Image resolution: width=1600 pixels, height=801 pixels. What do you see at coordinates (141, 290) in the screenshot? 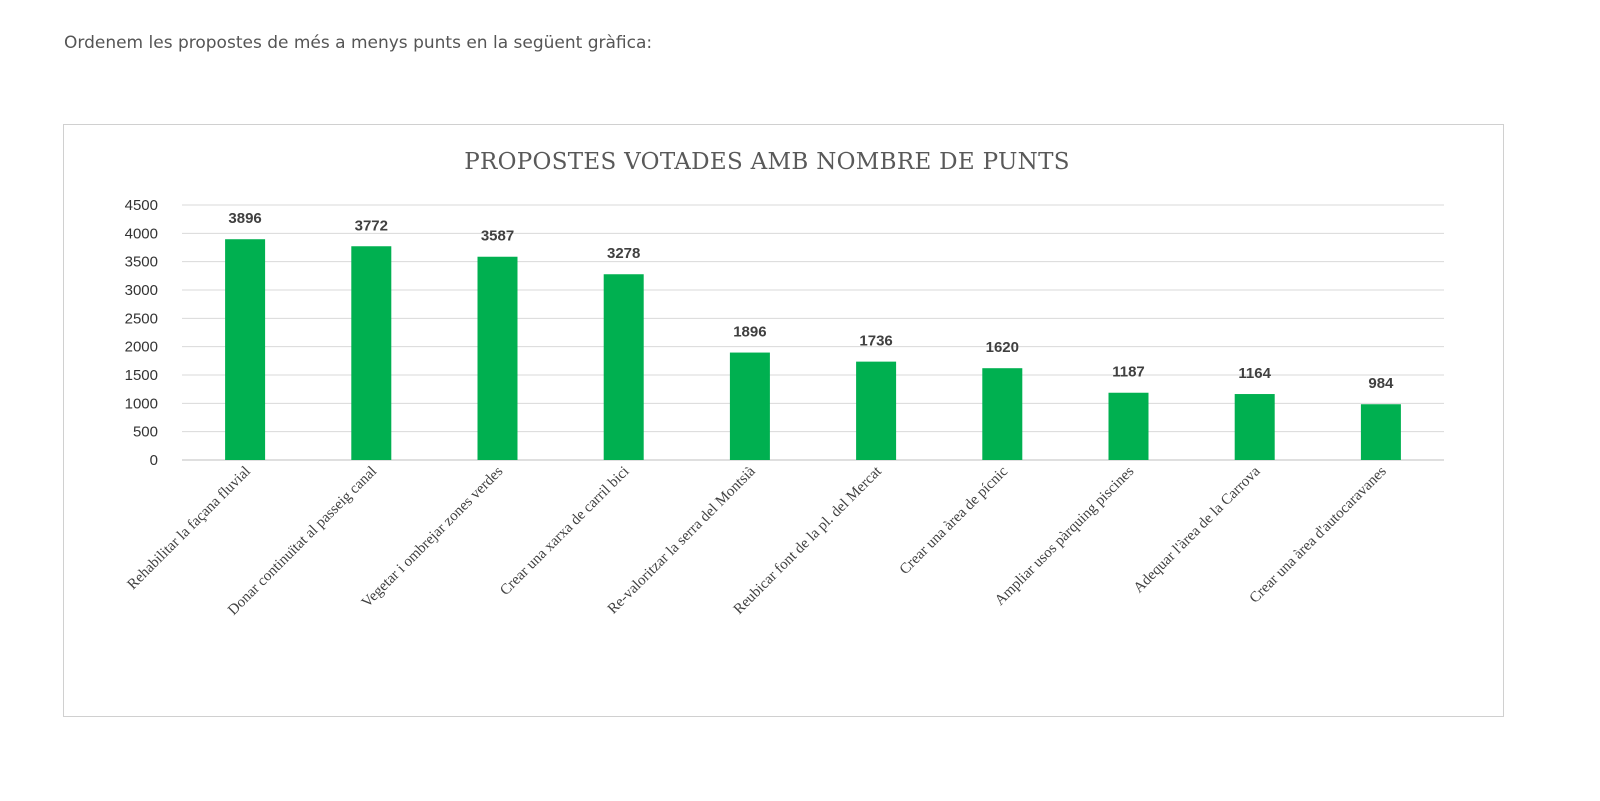
I see `y-tick-label: 3000` at bounding box center [141, 290].